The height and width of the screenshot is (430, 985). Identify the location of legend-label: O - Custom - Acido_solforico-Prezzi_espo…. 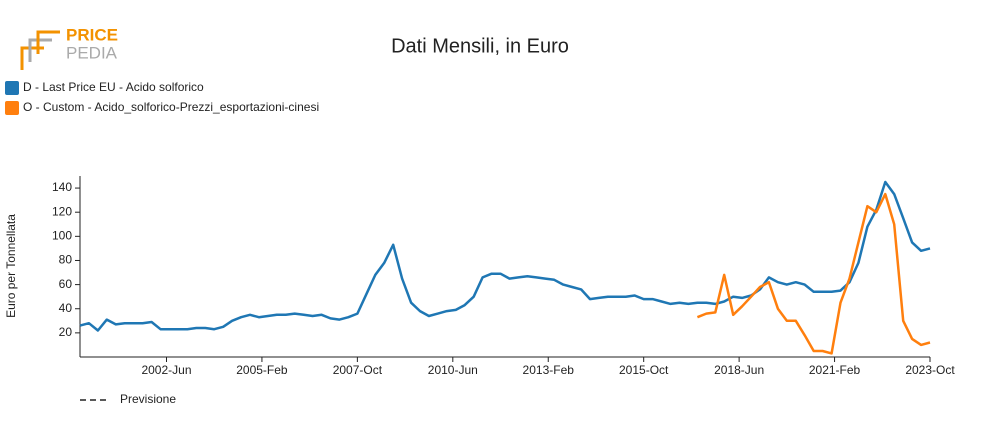
(171, 107).